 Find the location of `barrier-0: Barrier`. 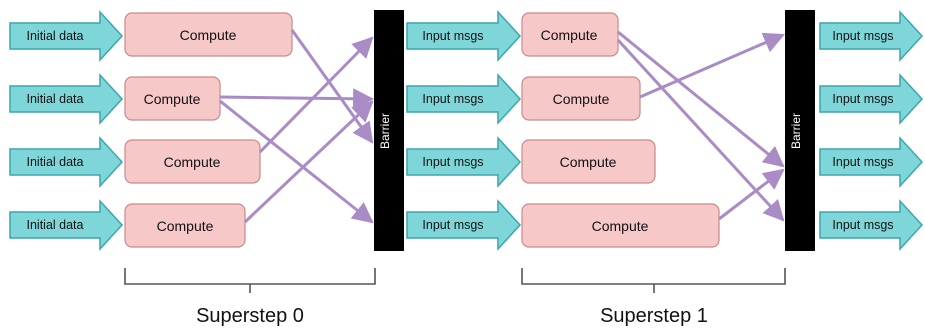

barrier-0: Barrier is located at coordinates (389, 130).